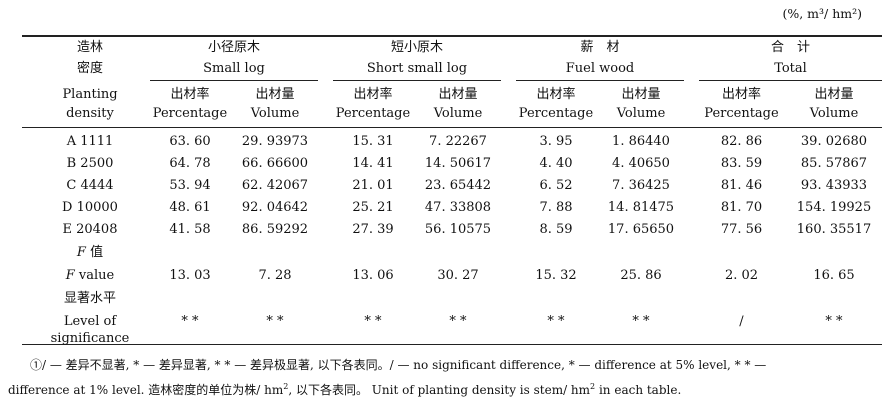 Image resolution: width=892 pixels, height=420 pixels. I want to click on group-cn-short-small-log: 短小原木, so click(416, 47).